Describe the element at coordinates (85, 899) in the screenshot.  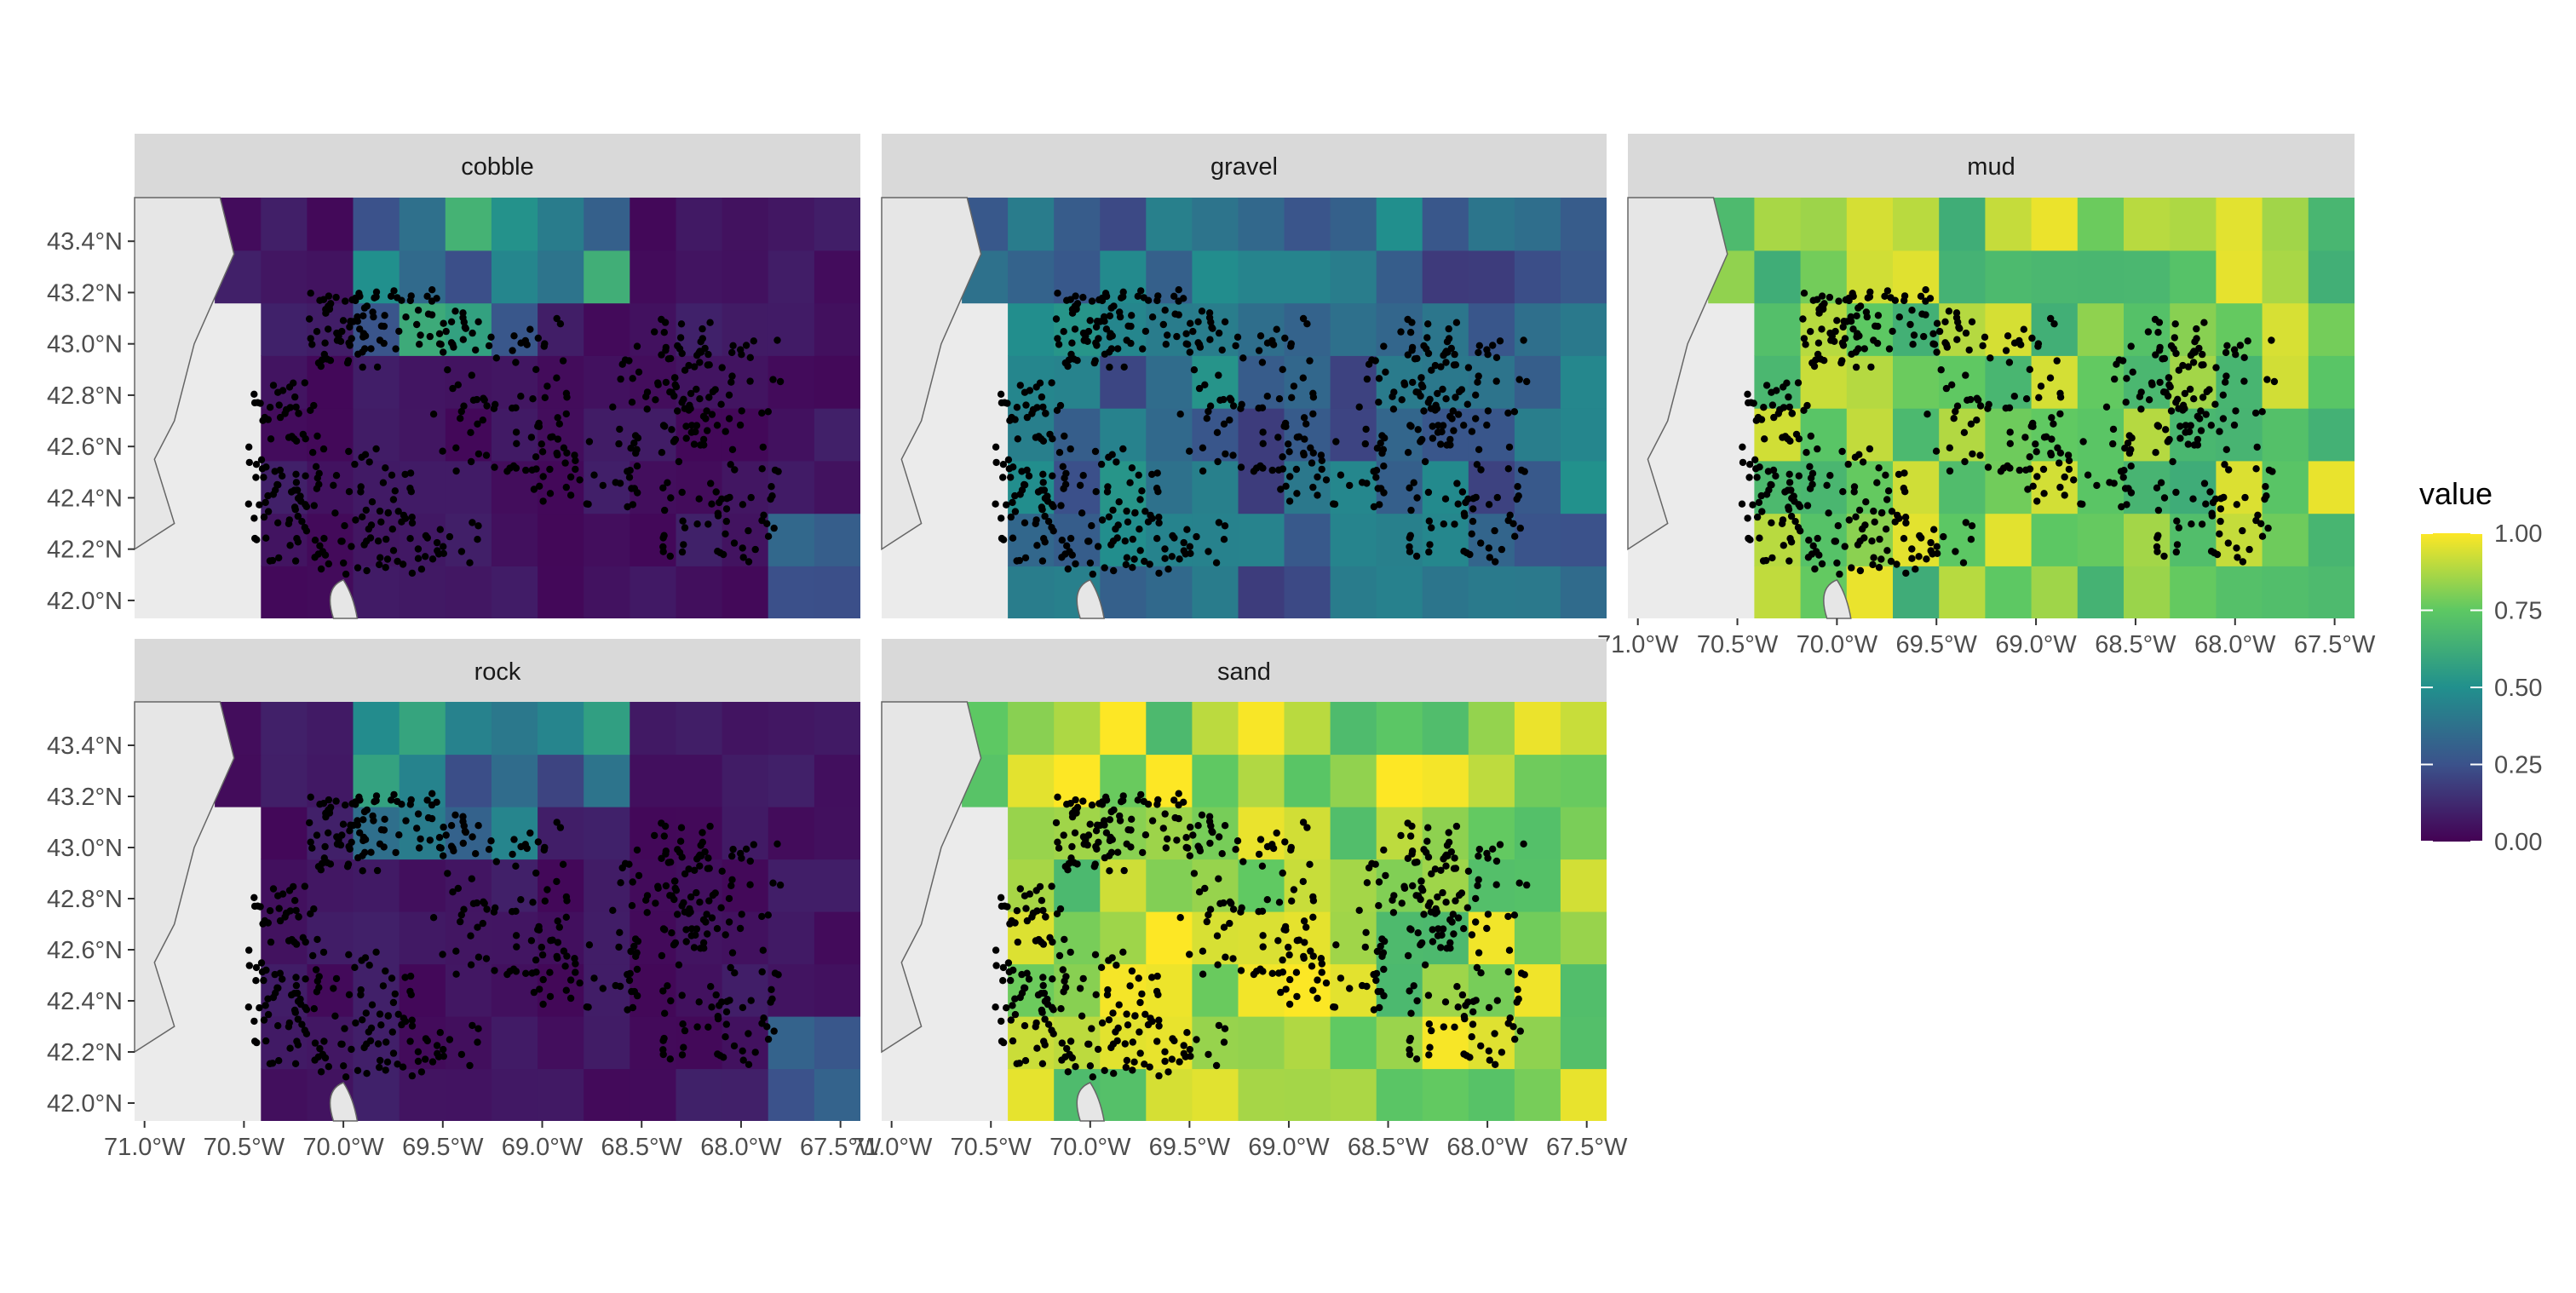
I see `y-tick-label: 42.8°N` at that location.